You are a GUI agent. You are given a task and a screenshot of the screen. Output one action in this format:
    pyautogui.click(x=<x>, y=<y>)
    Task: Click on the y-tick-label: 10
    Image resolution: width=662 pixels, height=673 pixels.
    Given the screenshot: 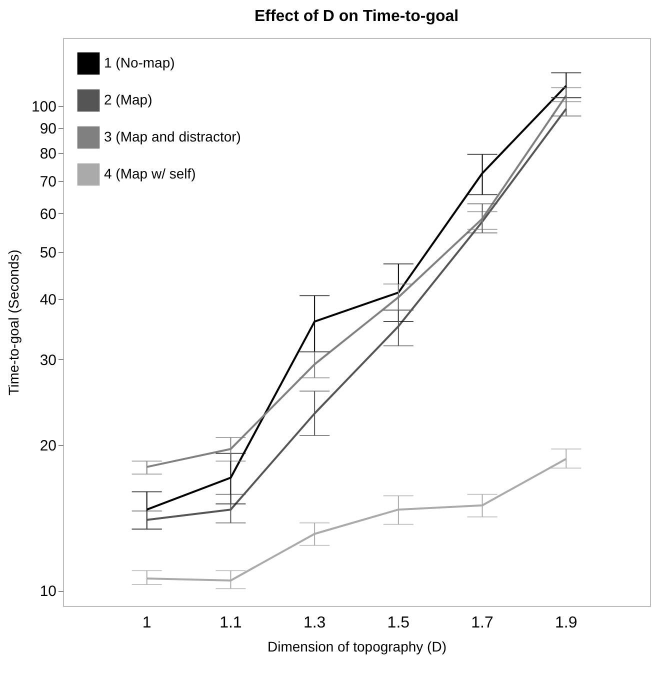 What is the action you would take?
    pyautogui.click(x=48, y=591)
    